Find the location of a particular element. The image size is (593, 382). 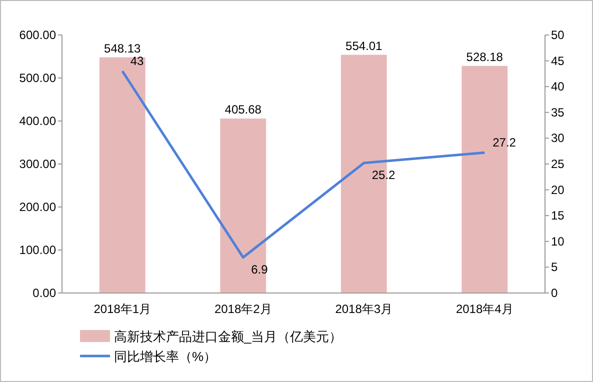

y-tick-label: 300.00 is located at coordinates (37, 164).